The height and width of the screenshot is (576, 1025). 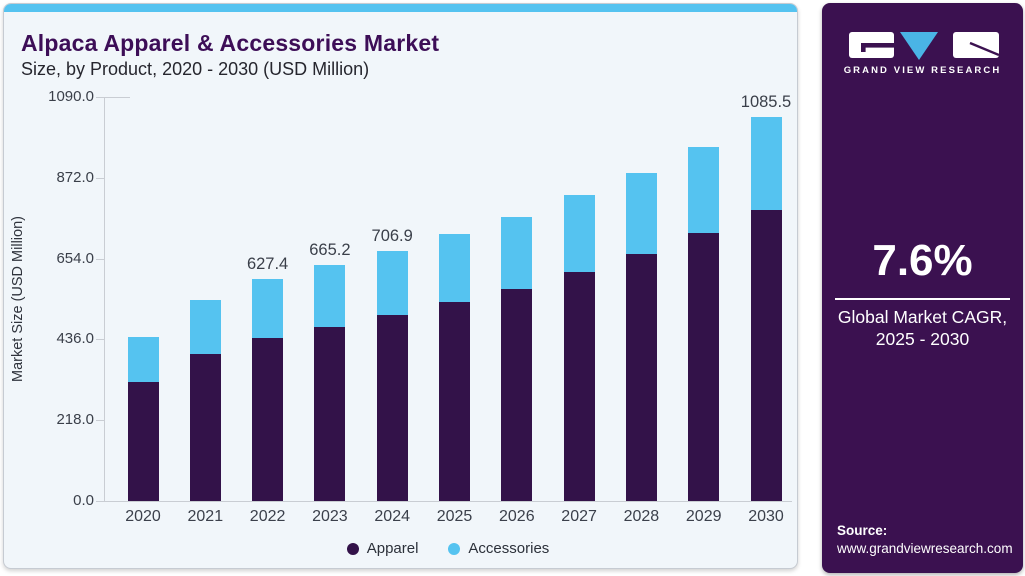 I want to click on x-axis-line, so click(x=448, y=501).